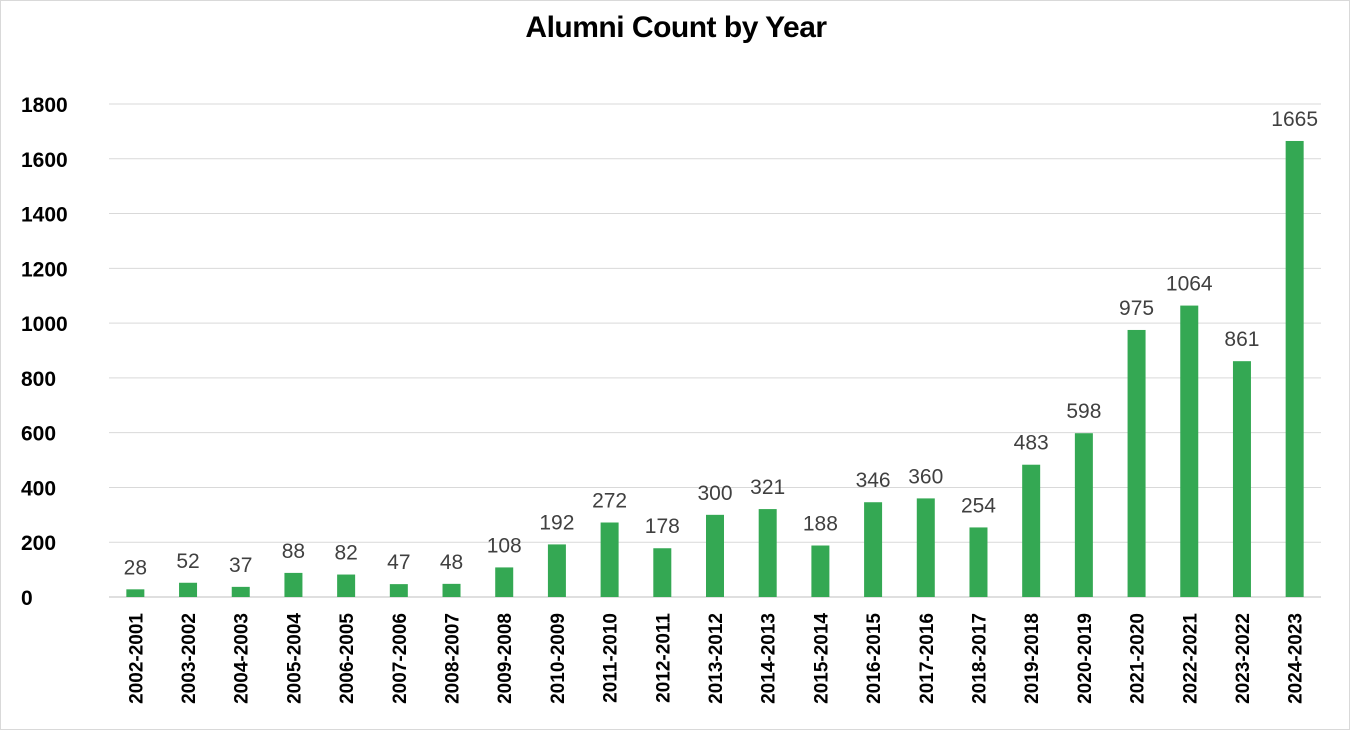 The height and width of the screenshot is (731, 1350). I want to click on y-tick-label: 1200, so click(44, 269).